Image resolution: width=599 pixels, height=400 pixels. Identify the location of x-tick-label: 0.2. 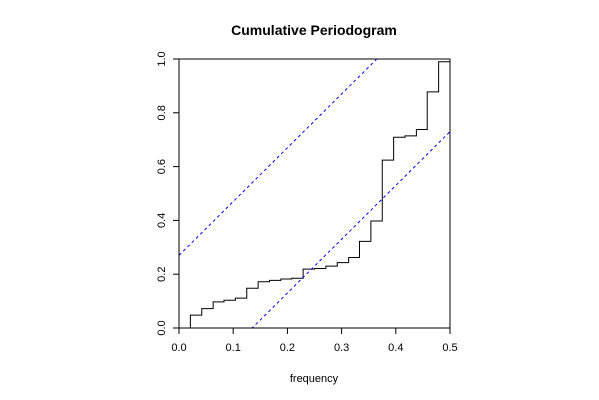
(287, 348).